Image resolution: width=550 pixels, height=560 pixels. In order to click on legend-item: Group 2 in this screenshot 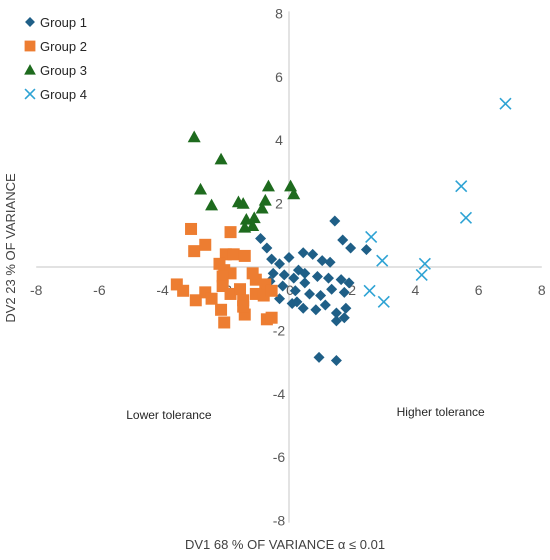, I will do `click(55, 46)`.